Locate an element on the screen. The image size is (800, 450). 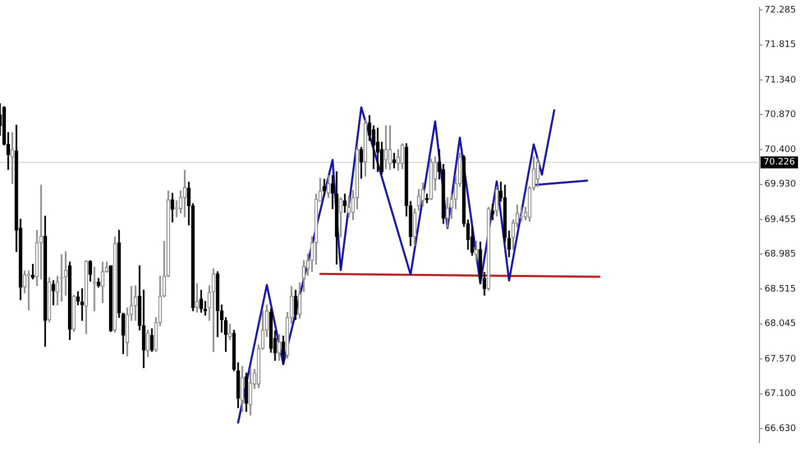
y-tick-label: 72.285 is located at coordinates (780, 10).